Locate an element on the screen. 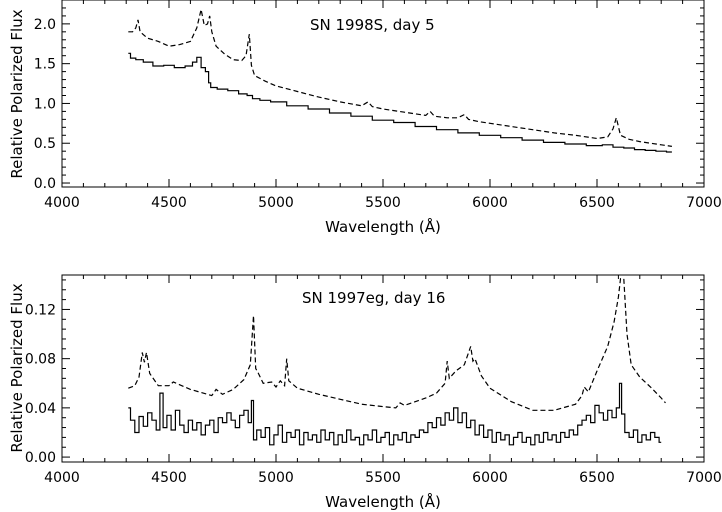  top-x-tick-label: 6500 is located at coordinates (597, 203).